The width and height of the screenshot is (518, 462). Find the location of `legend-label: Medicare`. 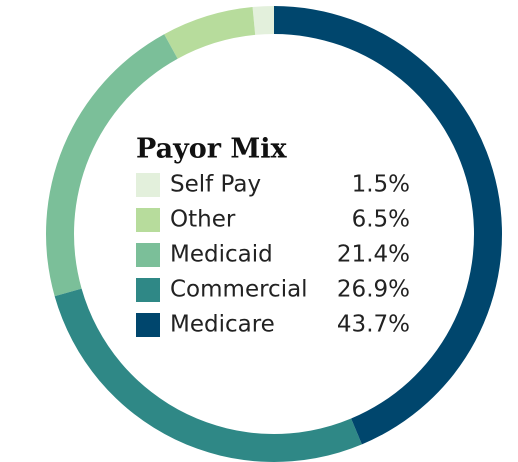

legend-label: Medicare is located at coordinates (222, 325).